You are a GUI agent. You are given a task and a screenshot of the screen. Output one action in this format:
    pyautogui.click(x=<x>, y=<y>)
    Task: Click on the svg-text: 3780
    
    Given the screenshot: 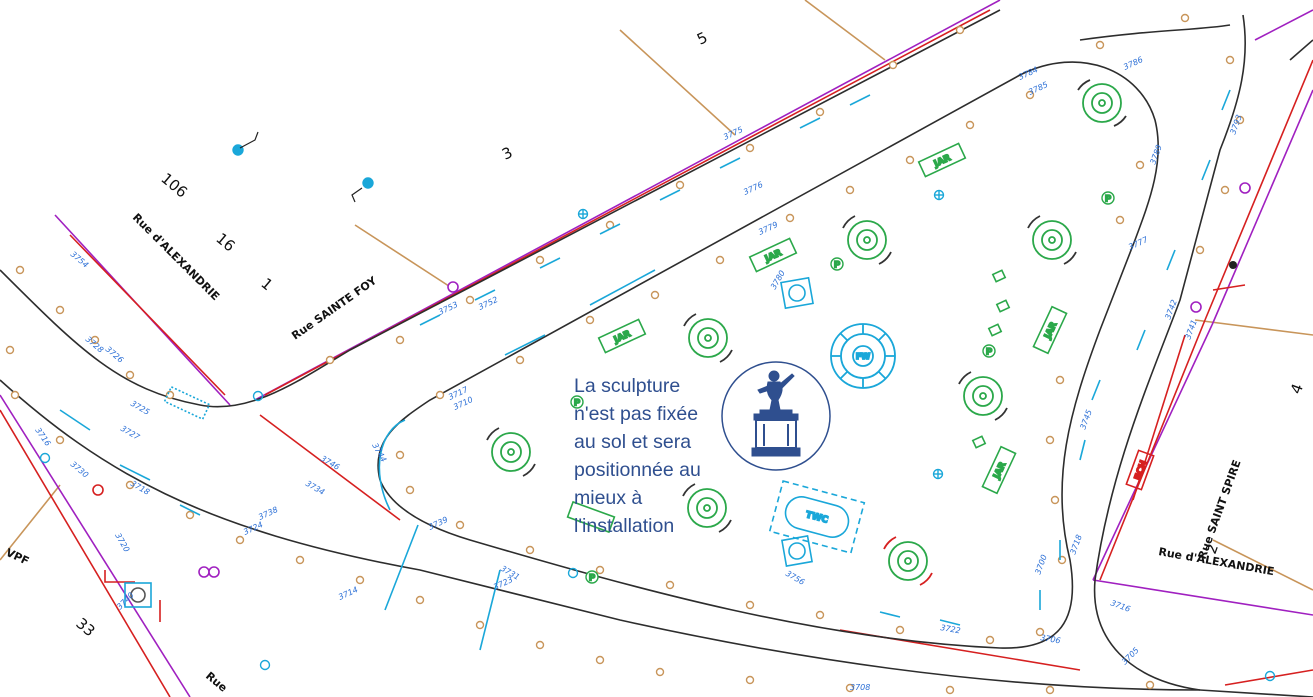 What is the action you would take?
    pyautogui.click(x=778, y=280)
    